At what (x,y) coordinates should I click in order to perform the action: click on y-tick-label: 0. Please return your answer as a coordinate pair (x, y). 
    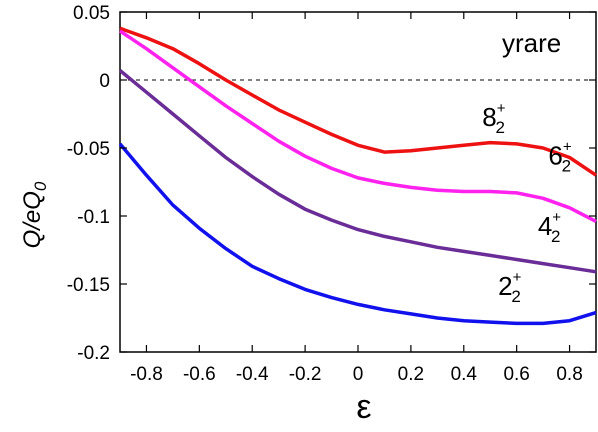
    Looking at the image, I should click on (104, 81).